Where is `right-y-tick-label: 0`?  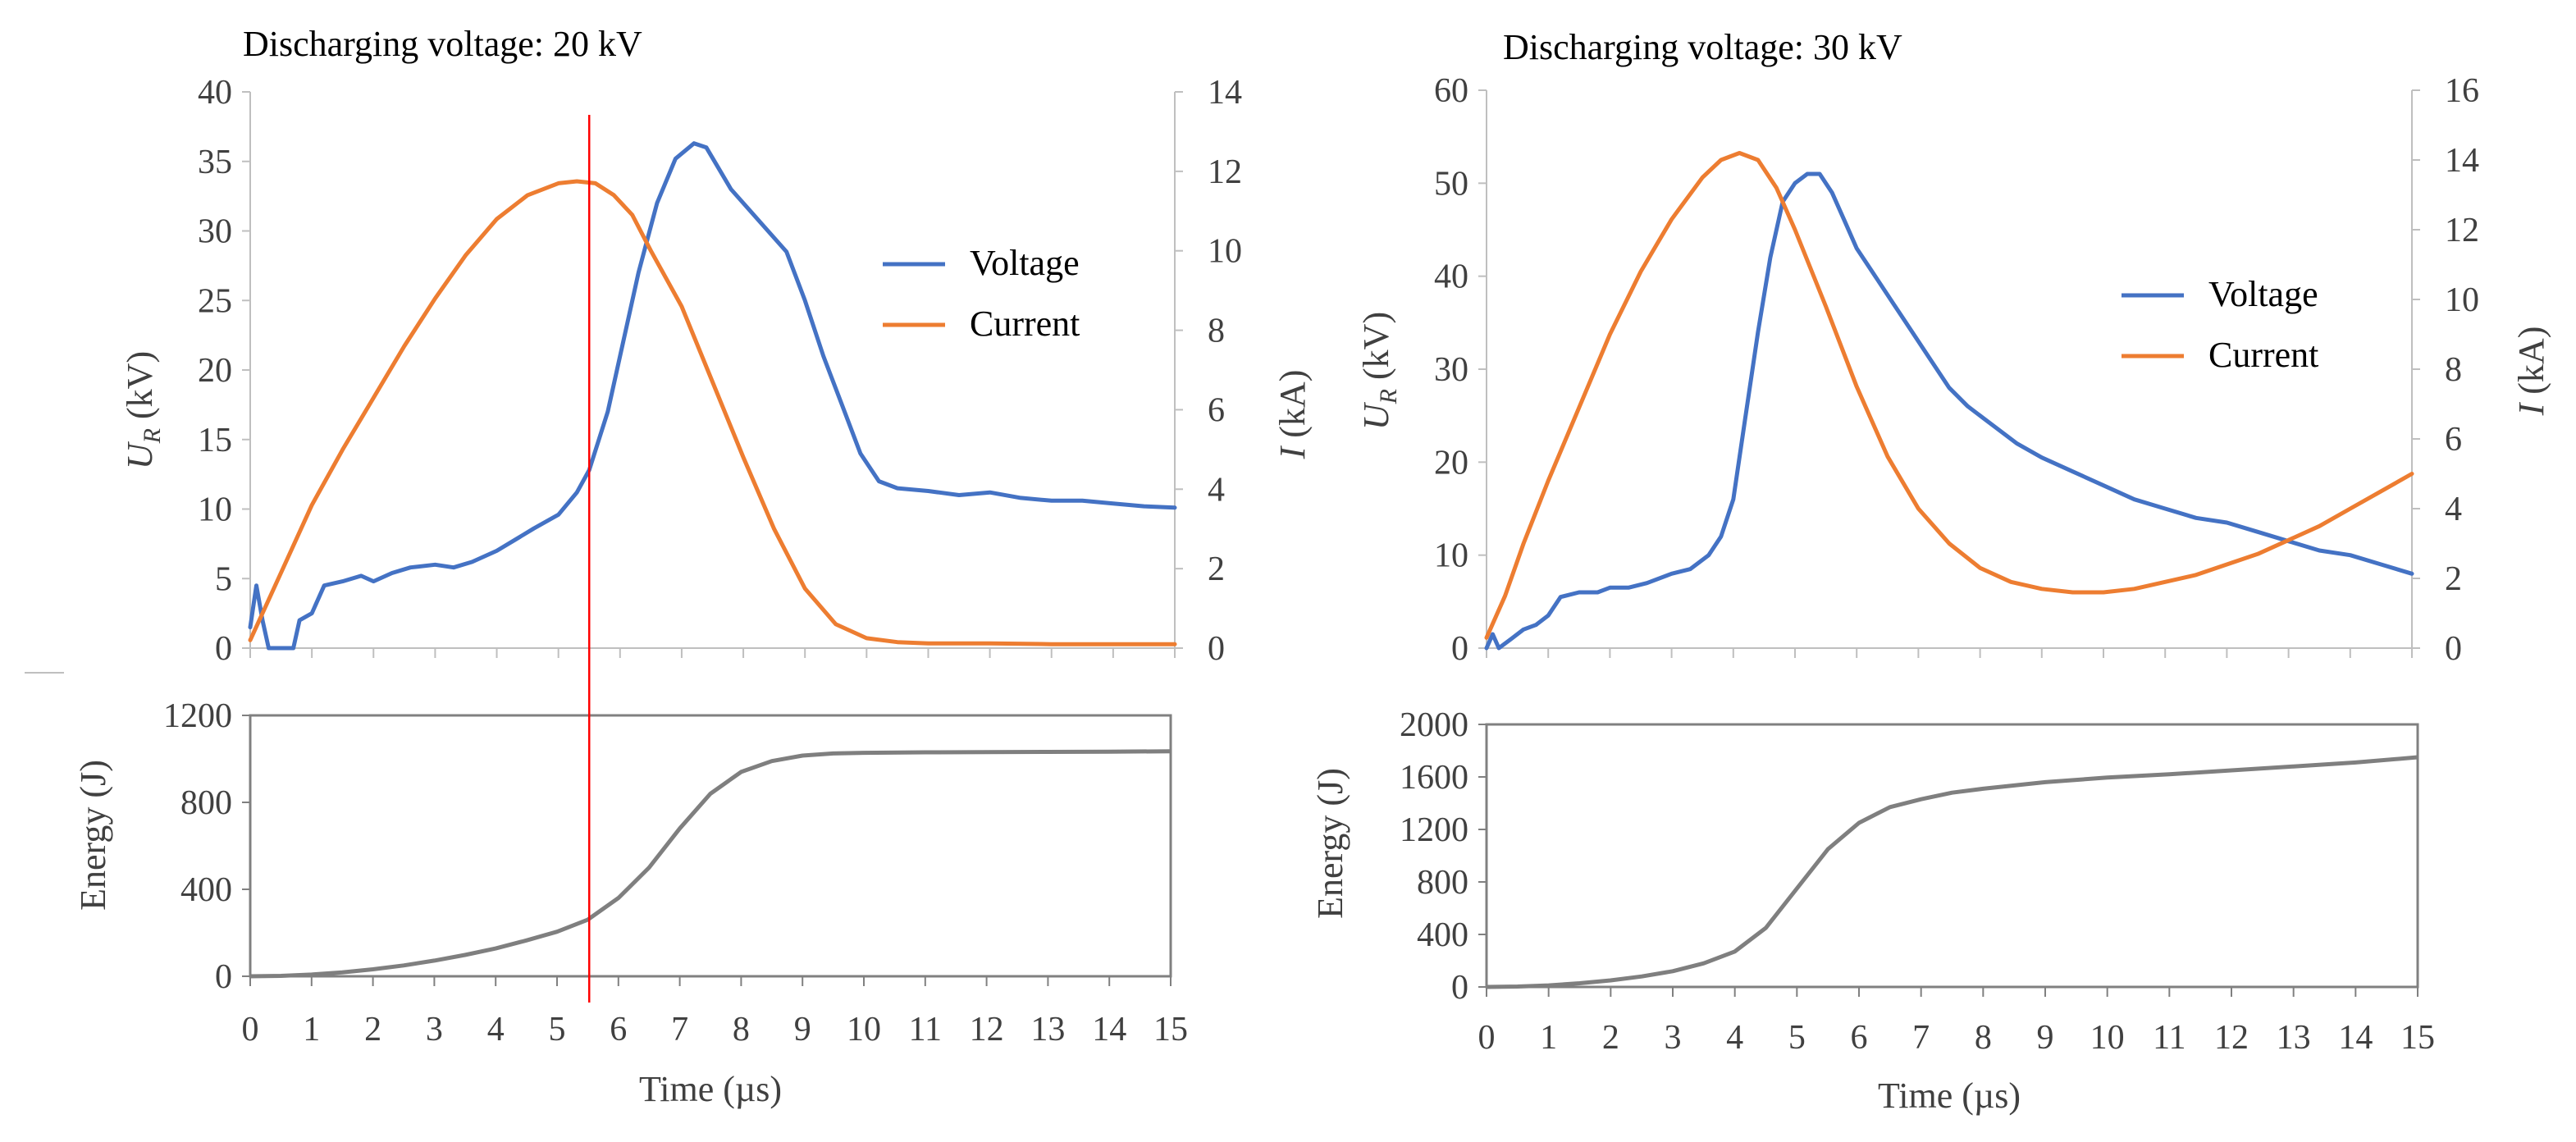 right-y-tick-label: 0 is located at coordinates (2453, 649).